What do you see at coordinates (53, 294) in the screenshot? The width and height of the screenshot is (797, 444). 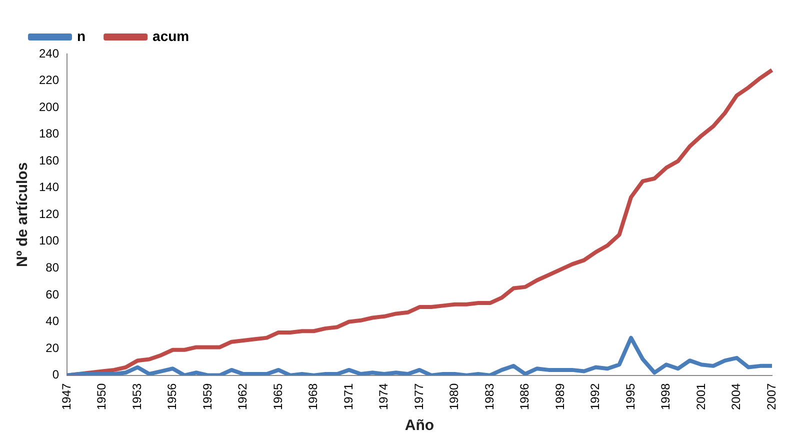 I see `y-tick-label: 60` at bounding box center [53, 294].